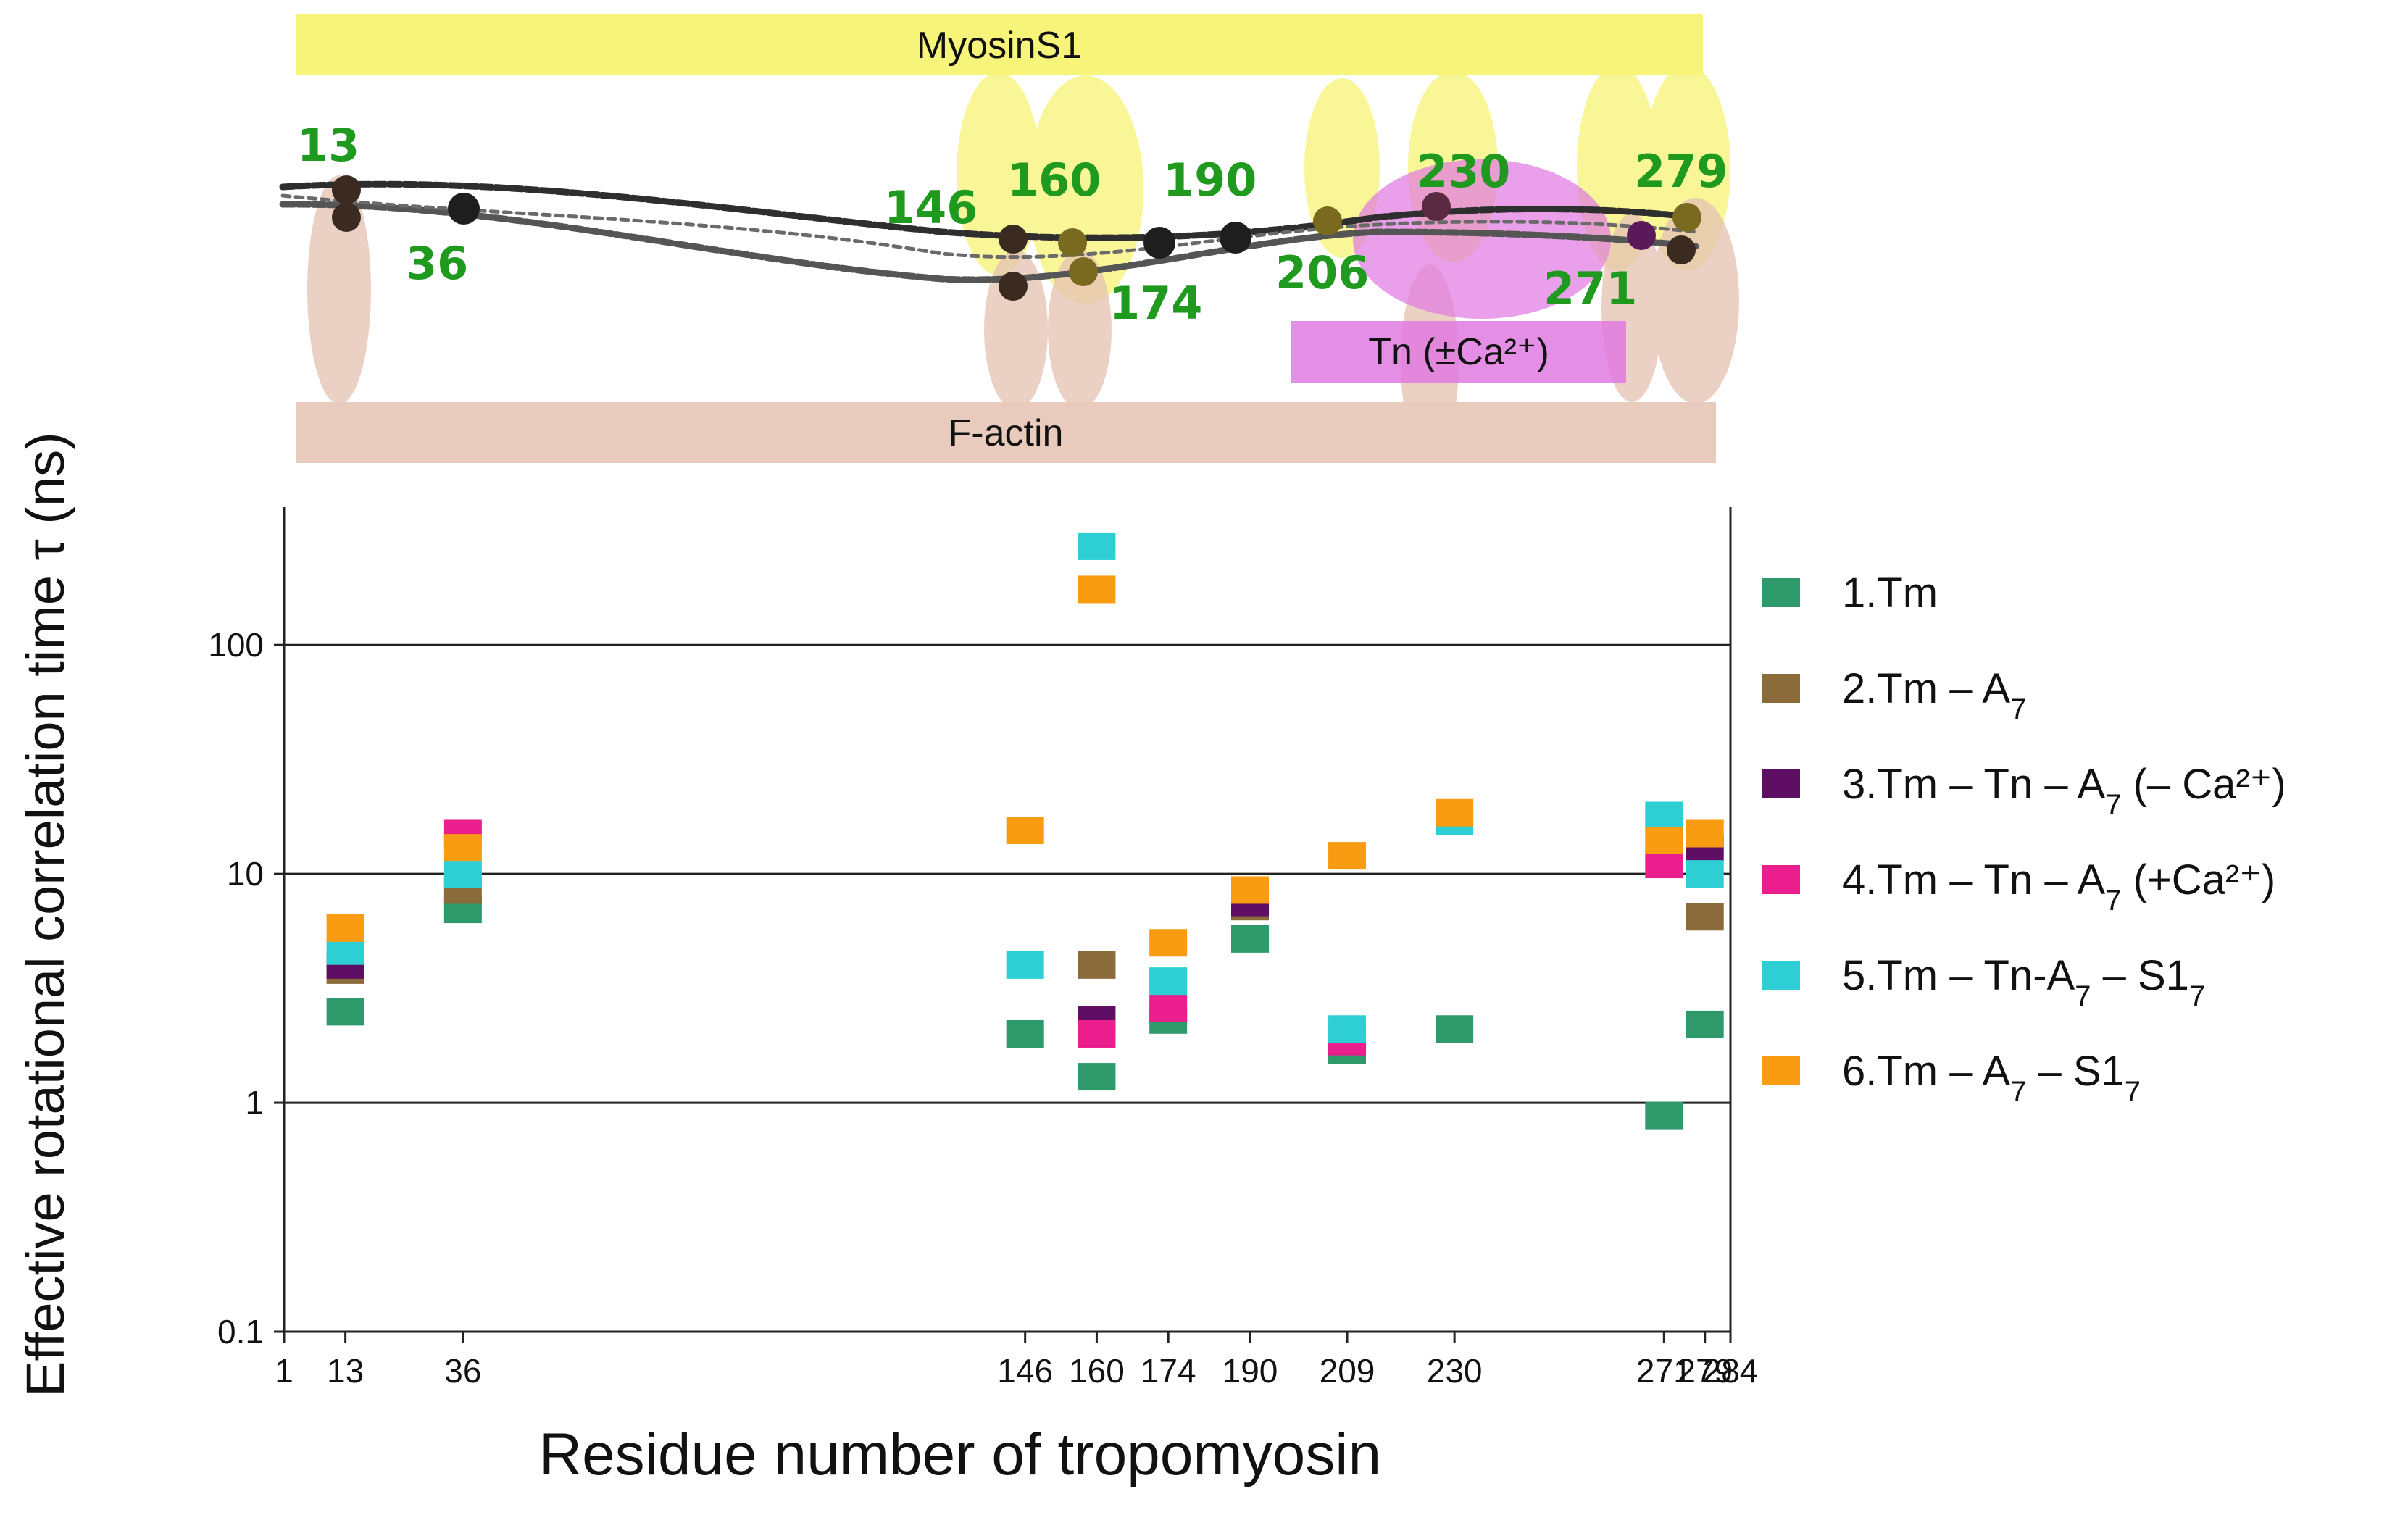 This screenshot has width=2408, height=1515. What do you see at coordinates (1705, 1371) in the screenshot?
I see `x-tick-label: 279` at bounding box center [1705, 1371].